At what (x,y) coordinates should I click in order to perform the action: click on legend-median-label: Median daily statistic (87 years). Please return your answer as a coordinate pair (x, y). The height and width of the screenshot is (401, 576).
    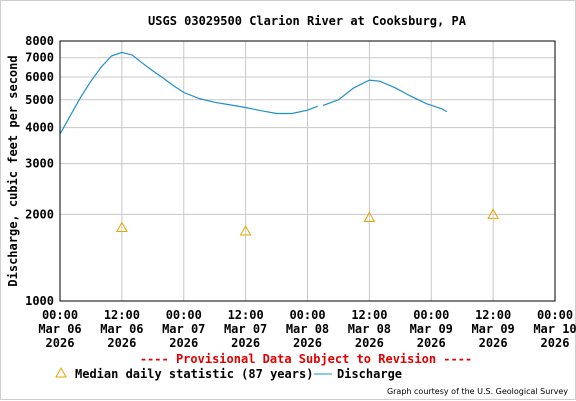
    Looking at the image, I should click on (194, 374).